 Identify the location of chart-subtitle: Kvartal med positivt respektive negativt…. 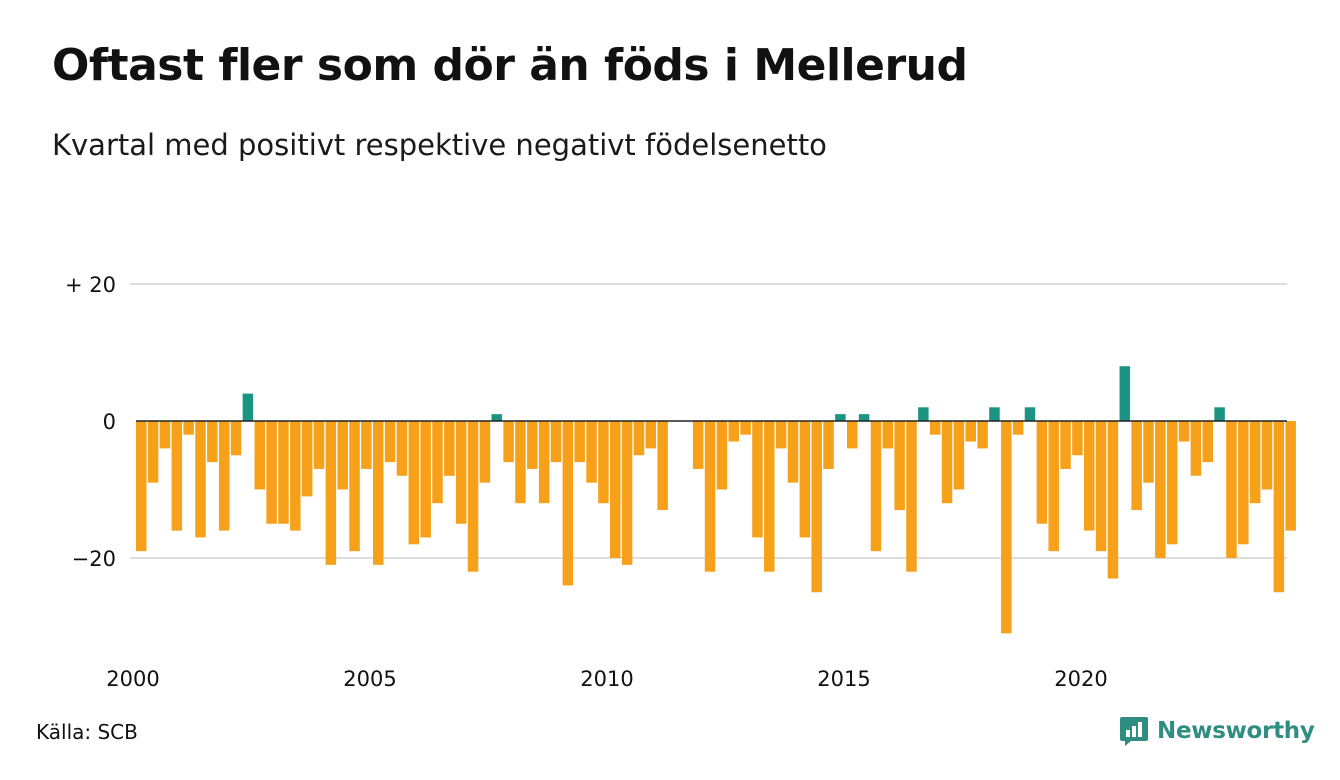
(439, 145).